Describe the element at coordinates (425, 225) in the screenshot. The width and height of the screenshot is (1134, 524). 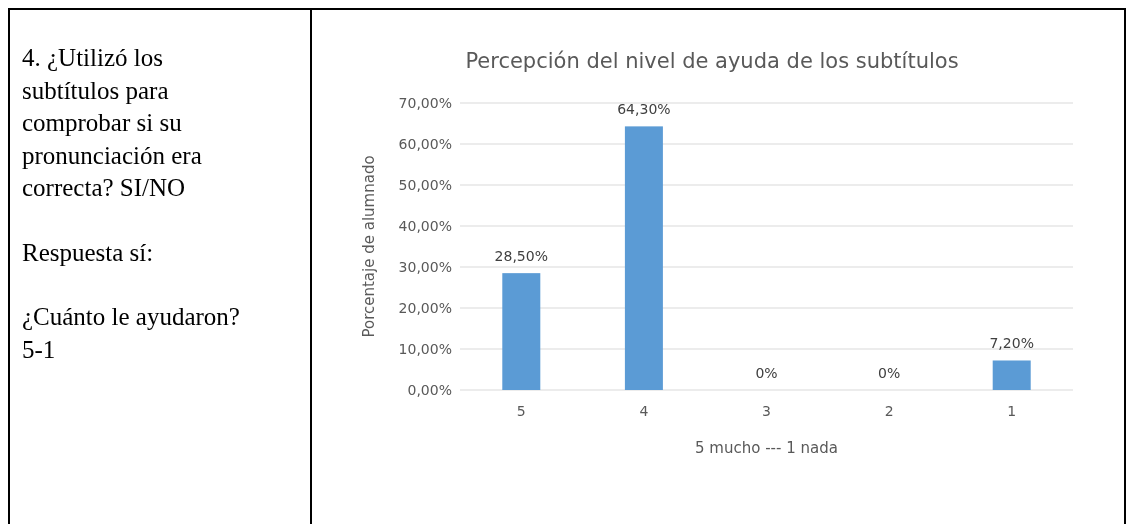
I see `y-tick-label: 40,00%` at that location.